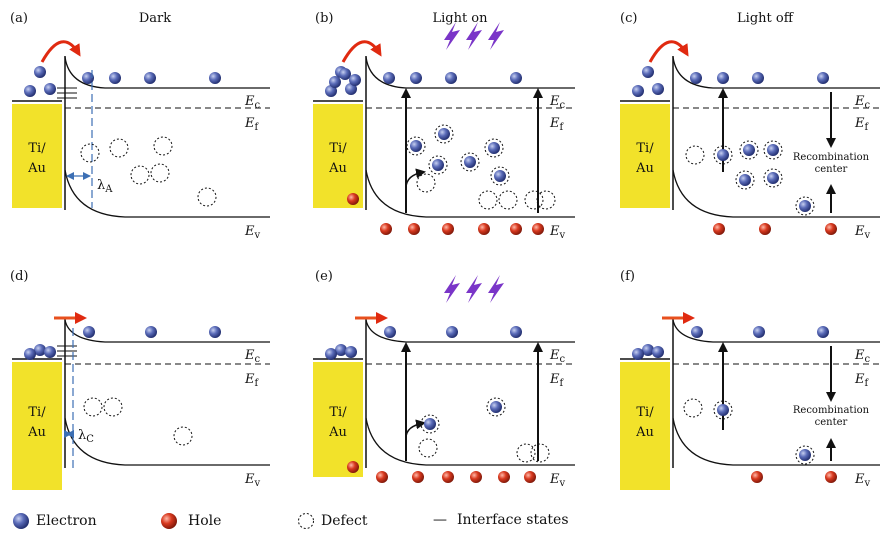  I want to click on panel-b: Ti/Au Ec Ef Ev (b) Light on, so click(444, 126).